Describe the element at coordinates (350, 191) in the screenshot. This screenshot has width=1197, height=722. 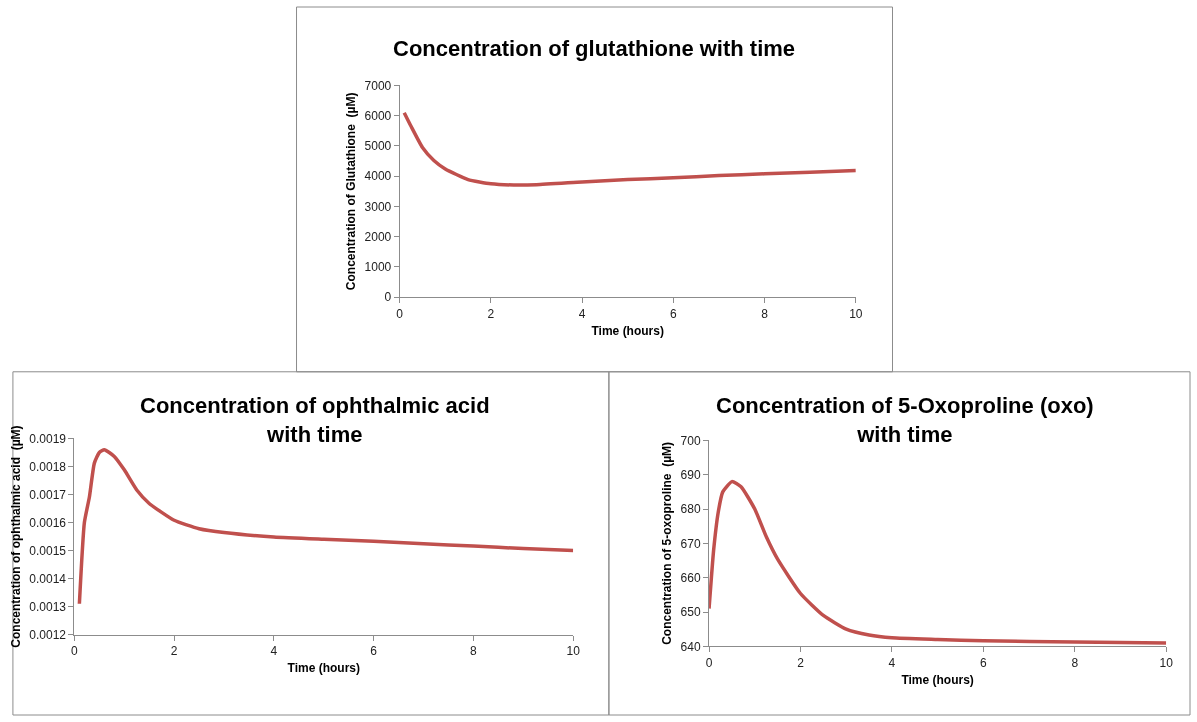
I see `y-axis-title: Concentration of Glutathione (µM)` at that location.